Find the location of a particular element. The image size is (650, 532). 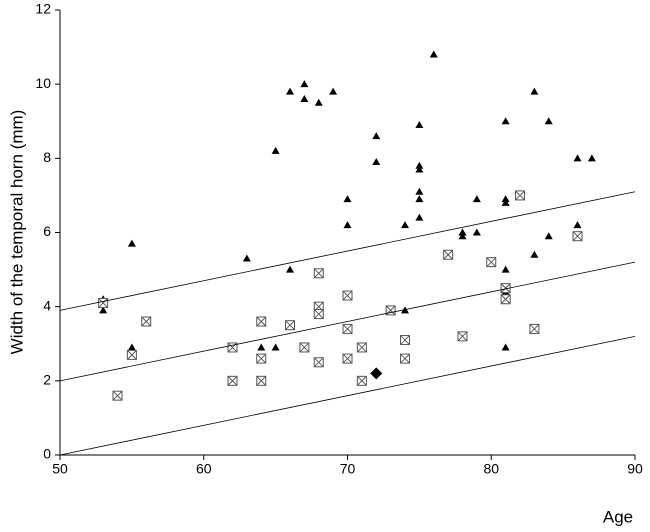

diamond-point is located at coordinates (376, 373).